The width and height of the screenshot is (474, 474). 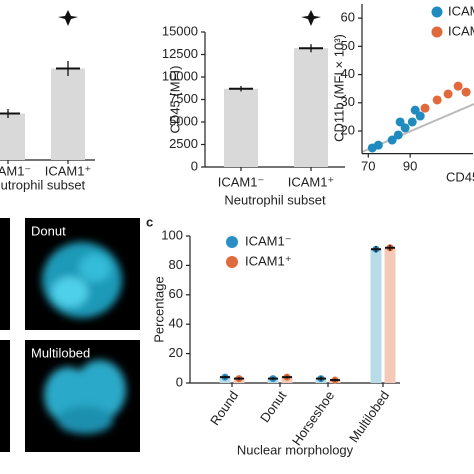 What do you see at coordinates (180, 53) in the screenshot?
I see `y-tick-label: 12500` at bounding box center [180, 53].